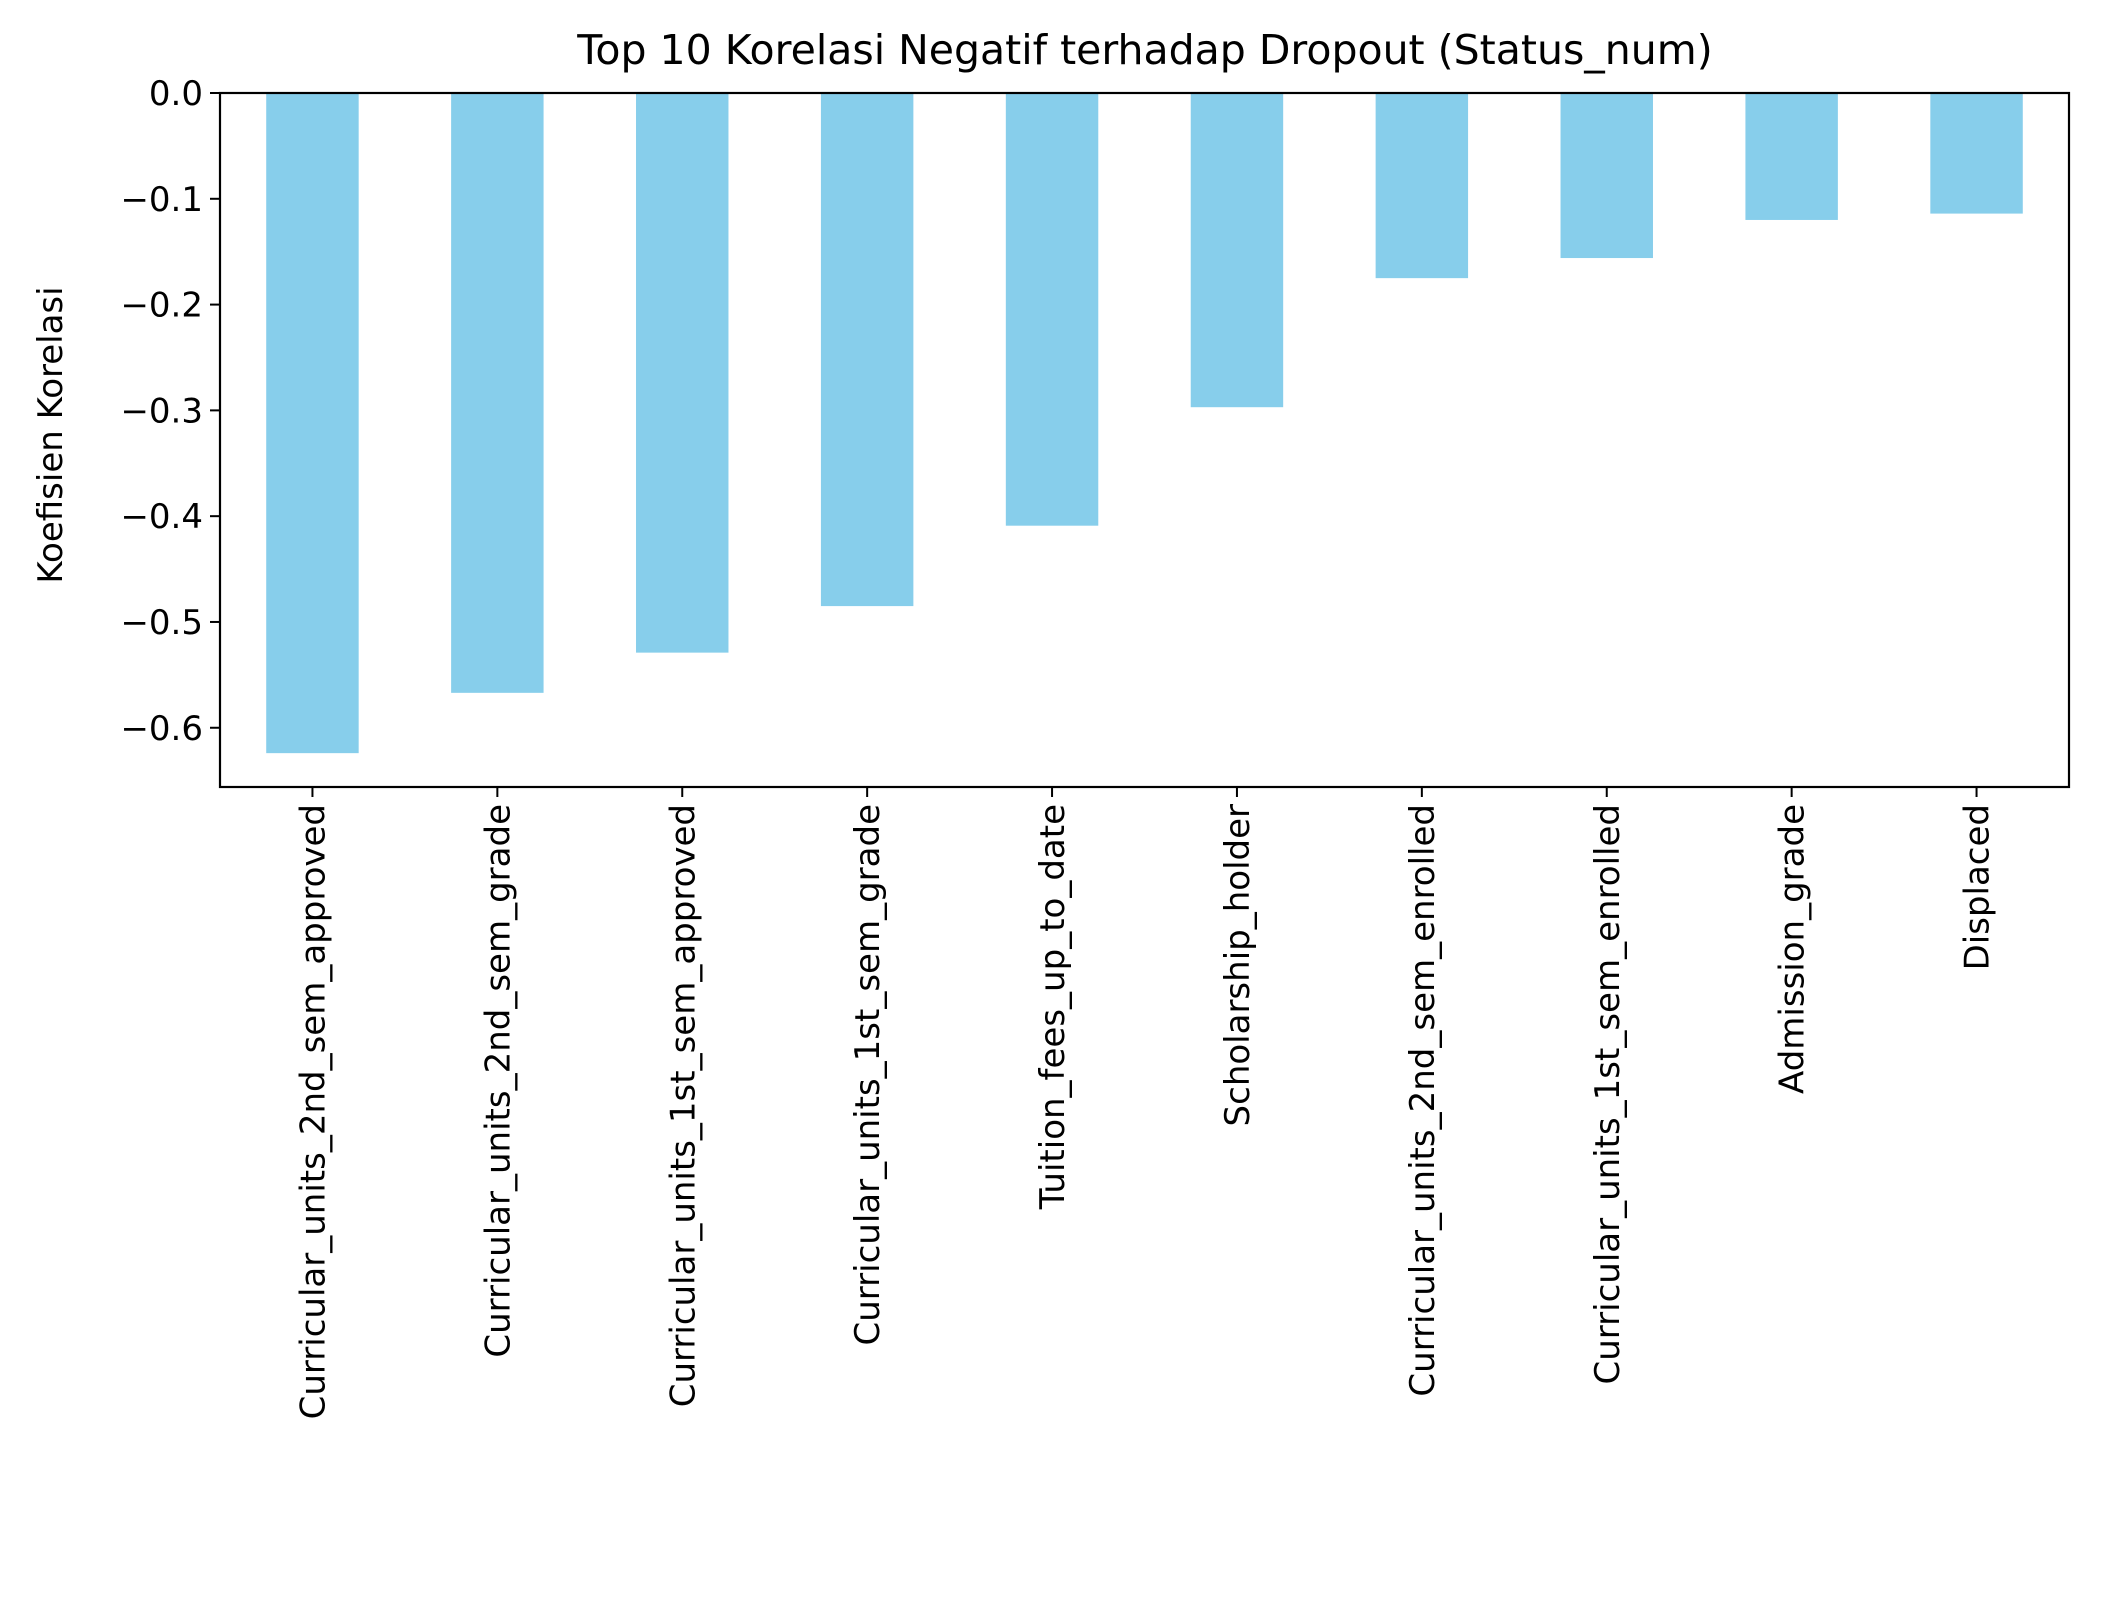  Describe the element at coordinates (161, 411) in the screenshot. I see `y-tick-label: −0.3` at that location.